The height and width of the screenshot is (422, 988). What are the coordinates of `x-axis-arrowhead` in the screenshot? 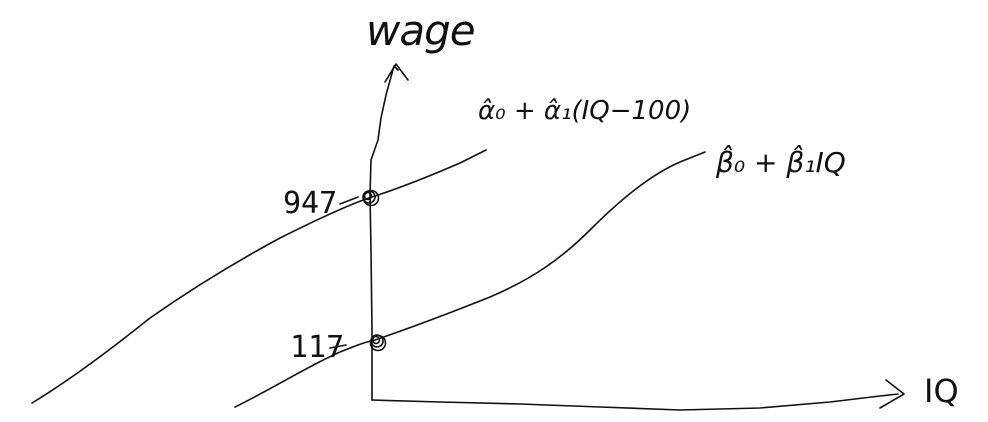 It's located at (892, 394).